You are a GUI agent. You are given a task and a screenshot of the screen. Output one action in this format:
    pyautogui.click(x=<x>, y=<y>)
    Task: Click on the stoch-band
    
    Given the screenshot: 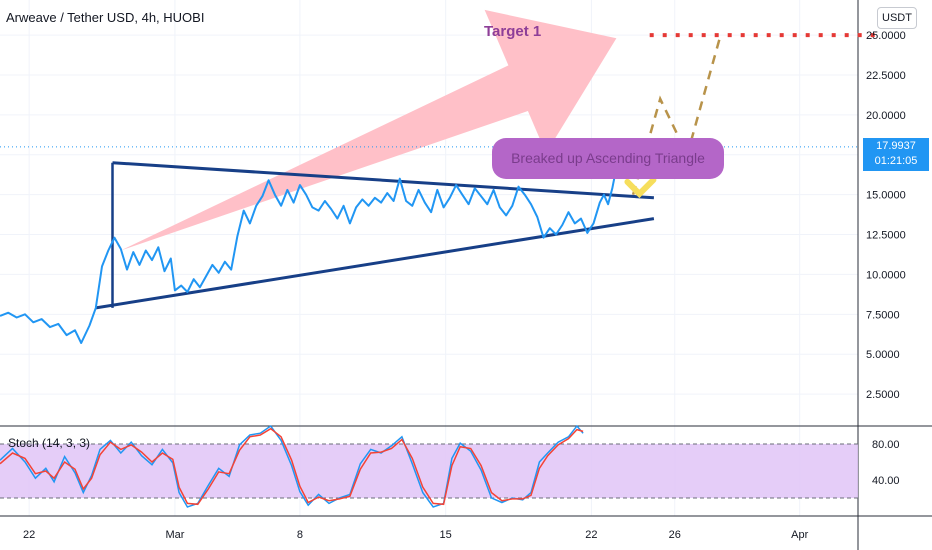 What is the action you would take?
    pyautogui.click(x=429, y=471)
    